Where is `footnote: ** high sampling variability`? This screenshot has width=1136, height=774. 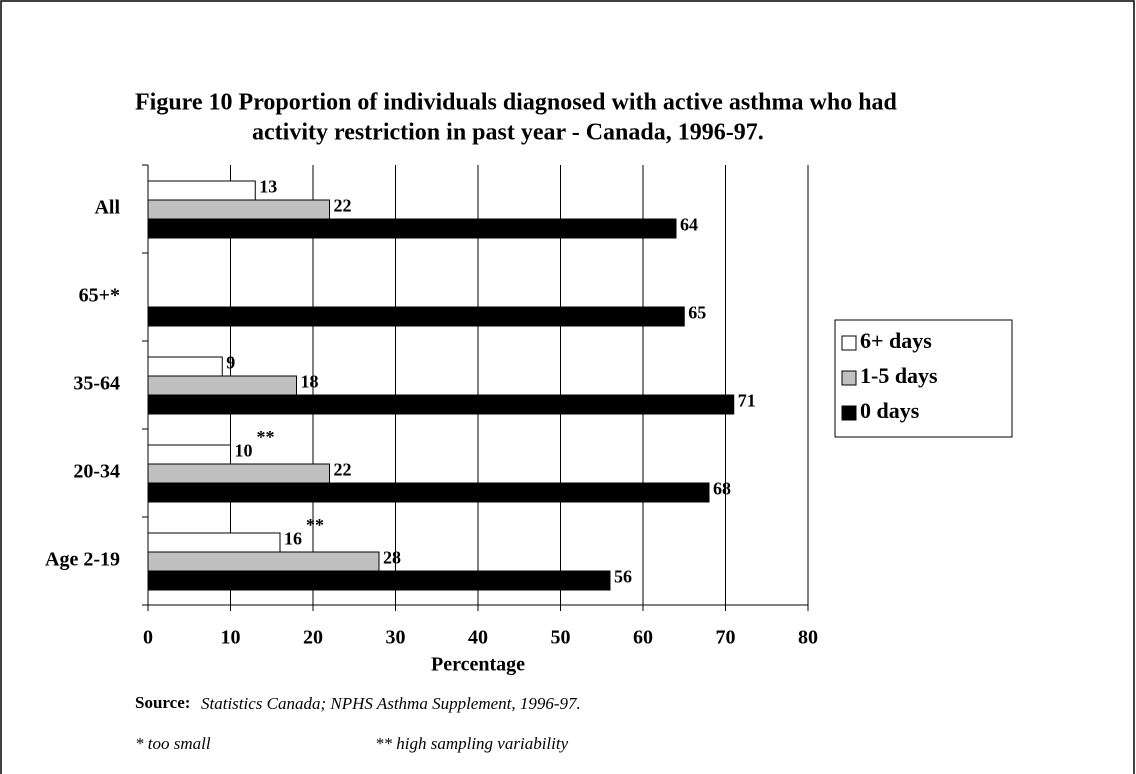
footnote: ** high sampling variability is located at coordinates (472, 743).